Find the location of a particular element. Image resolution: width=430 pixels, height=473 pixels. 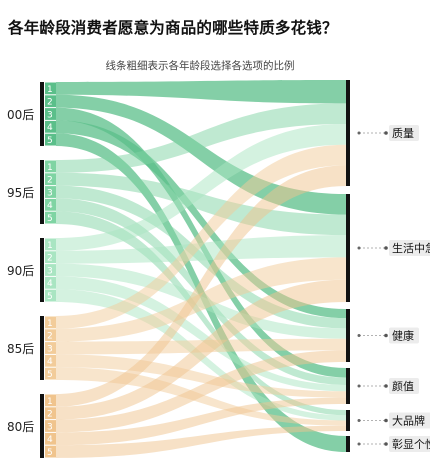

source-item-85后-5 is located at coordinates (50, 373).